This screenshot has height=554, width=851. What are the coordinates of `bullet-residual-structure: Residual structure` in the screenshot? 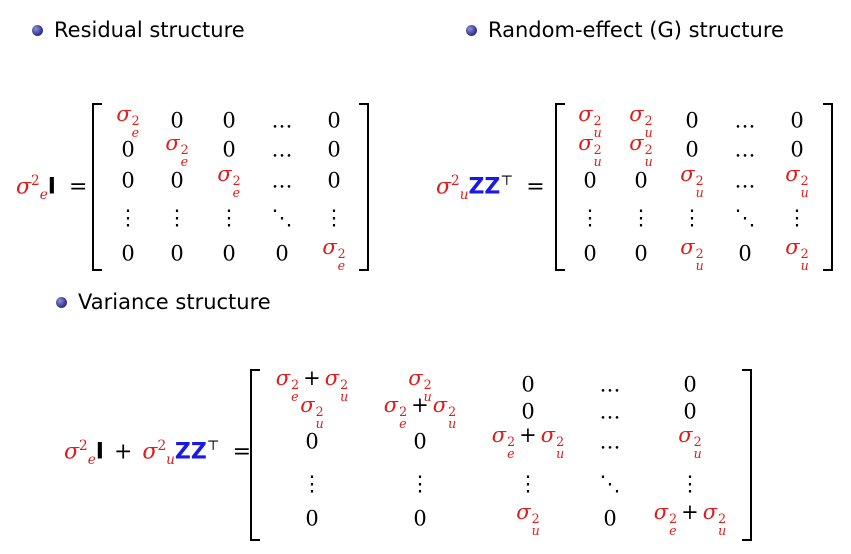 It's located at (138, 30).